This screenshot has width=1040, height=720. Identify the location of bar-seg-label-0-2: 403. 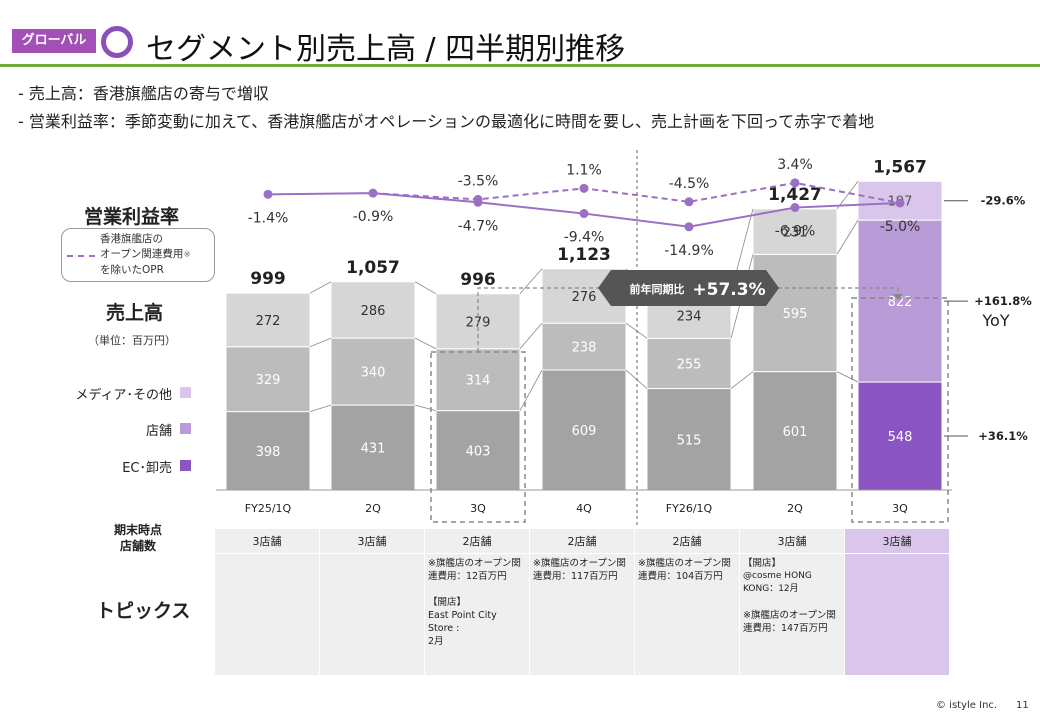
(478, 451).